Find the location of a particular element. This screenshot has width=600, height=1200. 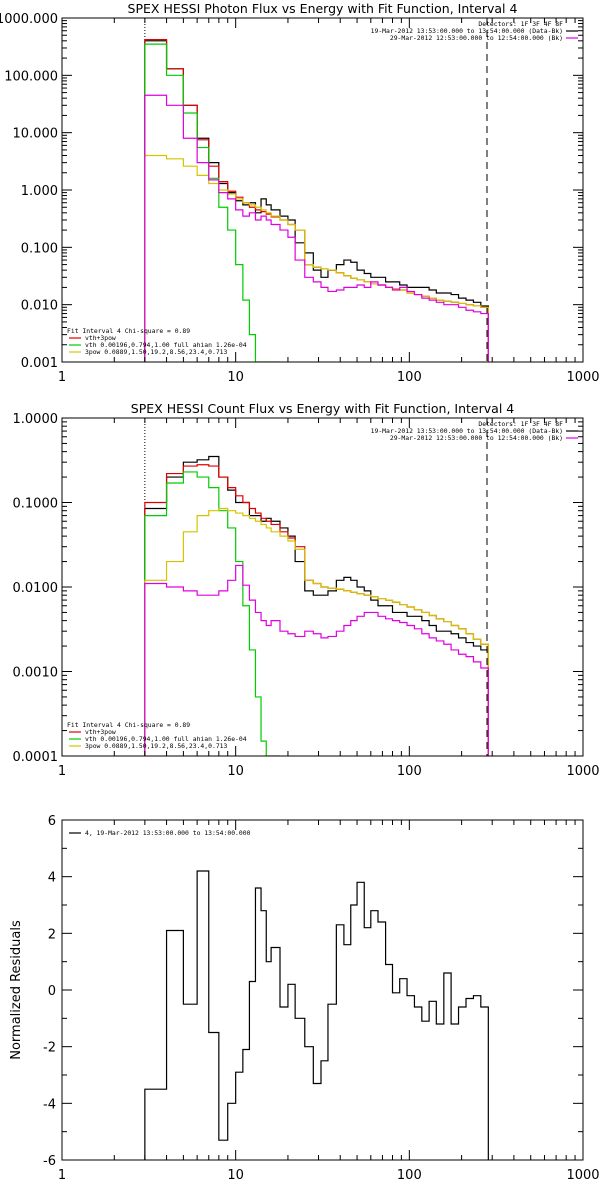

series-line-data-bk is located at coordinates (316, 605).